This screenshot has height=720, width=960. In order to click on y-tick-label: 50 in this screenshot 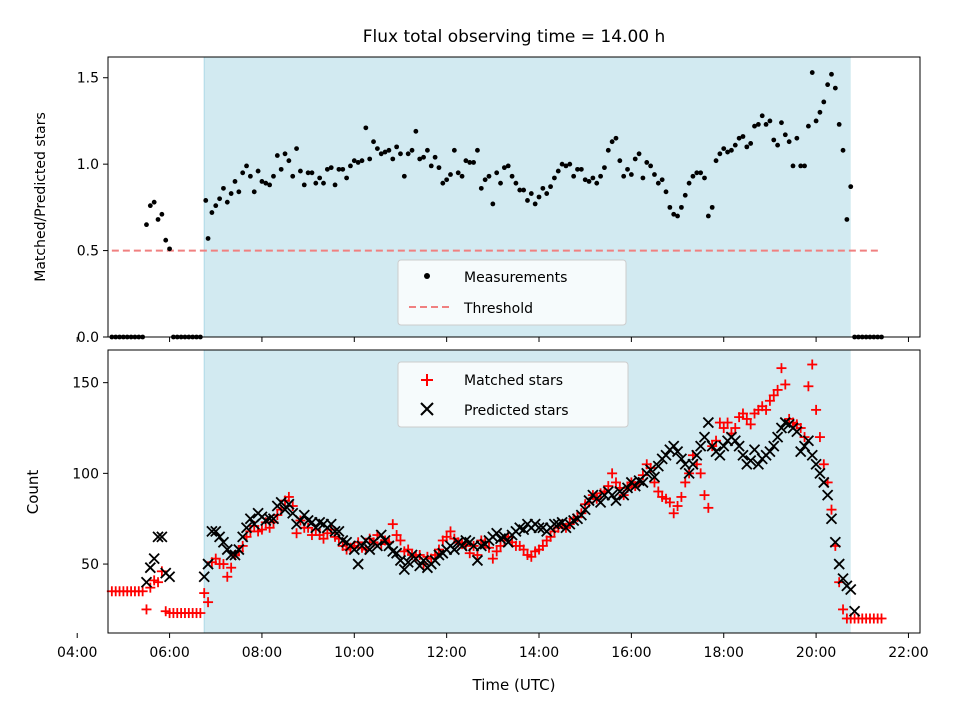, I will do `click(90, 565)`.